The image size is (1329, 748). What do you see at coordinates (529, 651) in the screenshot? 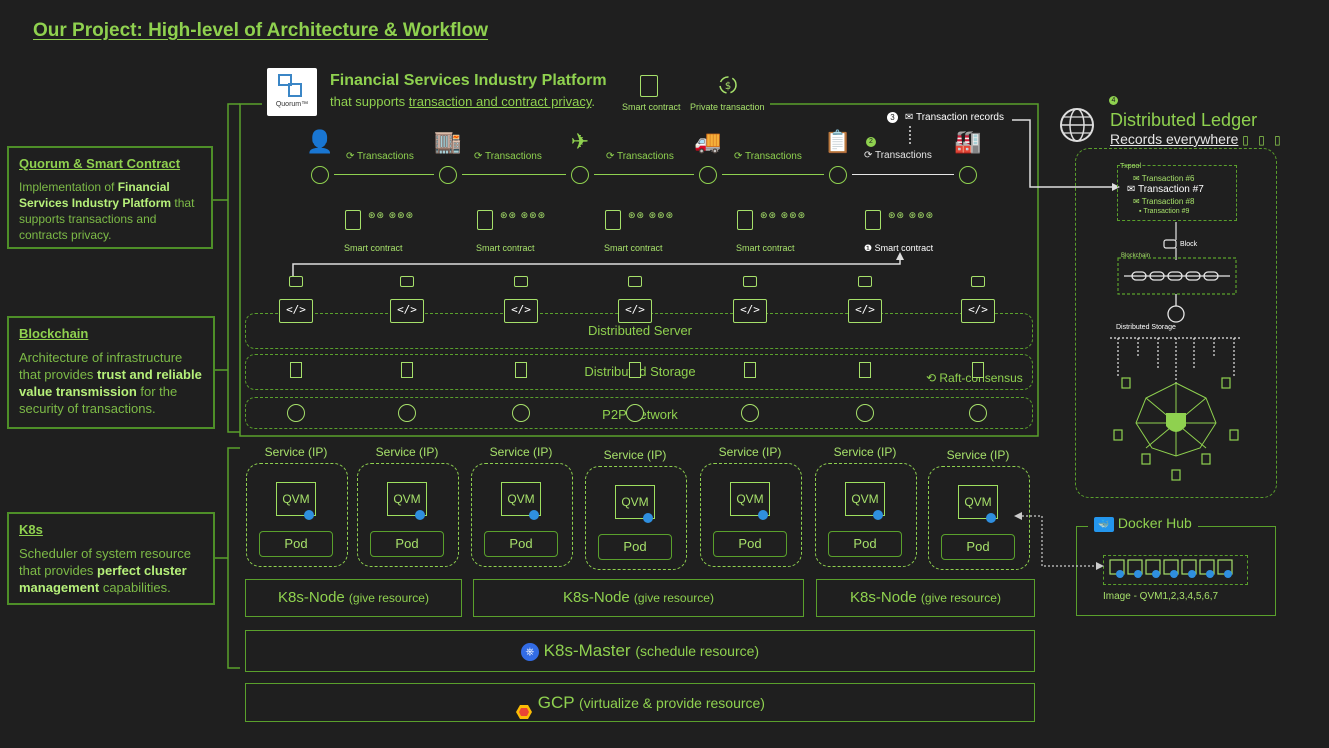
I see `kubernetes-icon: ⎈` at bounding box center [529, 651].